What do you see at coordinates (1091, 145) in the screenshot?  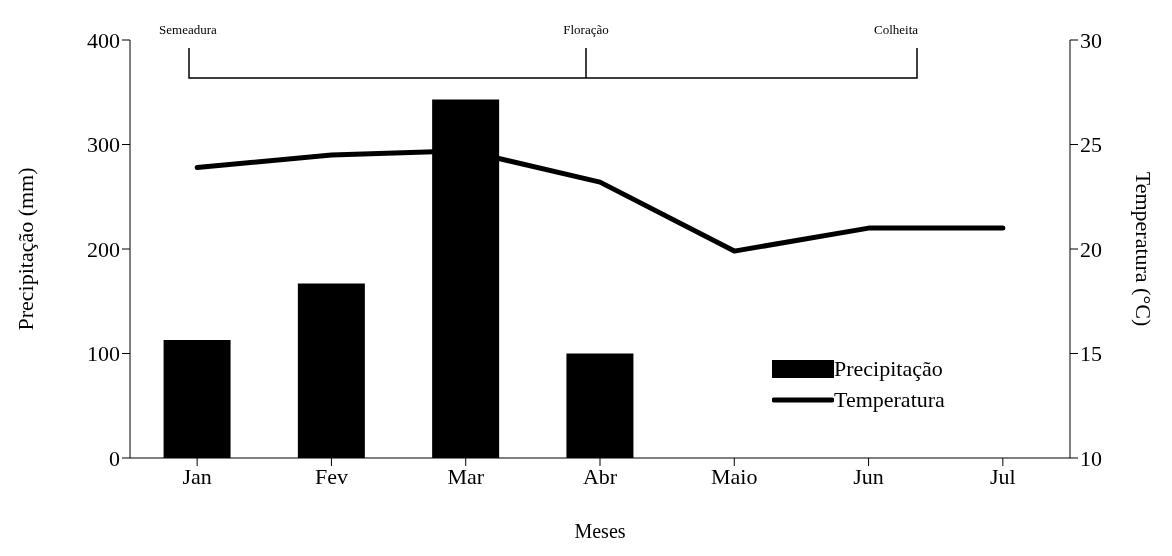 I see `y2-tick-label: 25` at bounding box center [1091, 145].